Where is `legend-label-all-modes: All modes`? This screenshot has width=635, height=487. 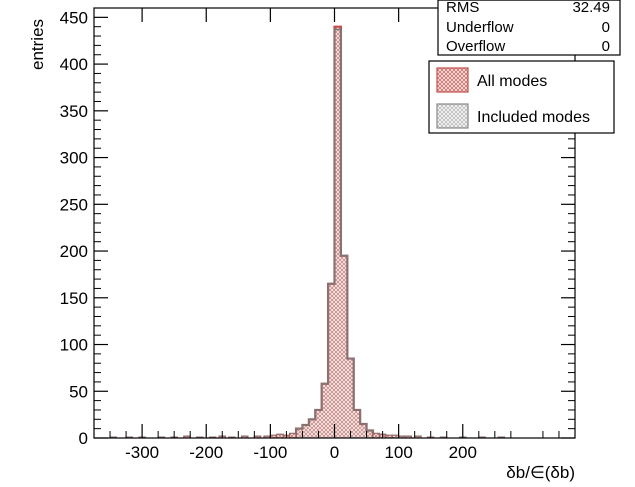
legend-label-all-modes: All modes is located at coordinates (512, 81).